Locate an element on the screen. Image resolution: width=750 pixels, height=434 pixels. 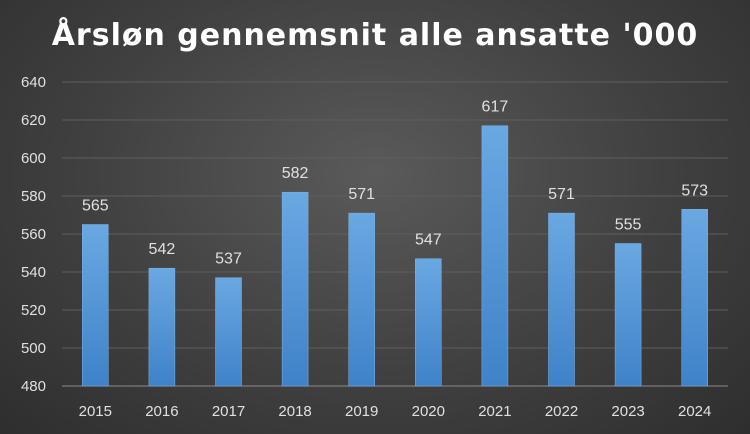
y-tick-label: 480 is located at coordinates (33, 386).